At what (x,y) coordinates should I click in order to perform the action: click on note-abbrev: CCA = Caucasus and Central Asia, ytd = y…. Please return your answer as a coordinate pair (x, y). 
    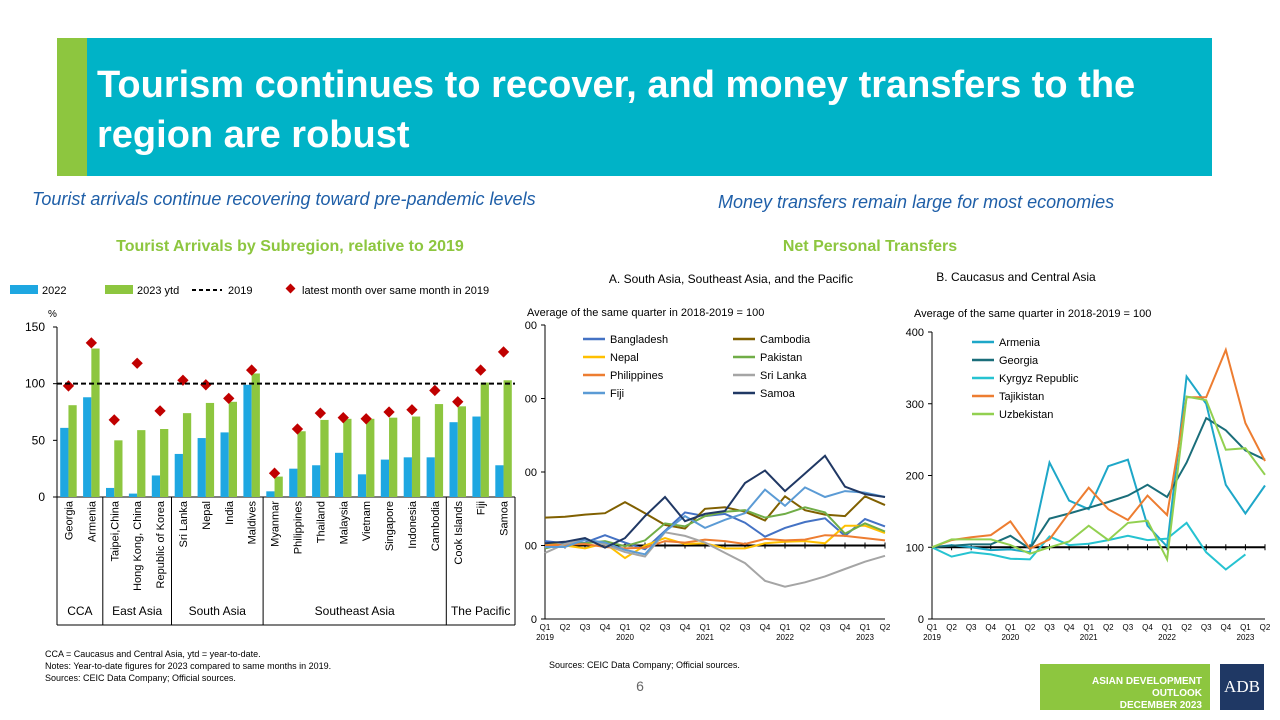
    Looking at the image, I should click on (153, 654).